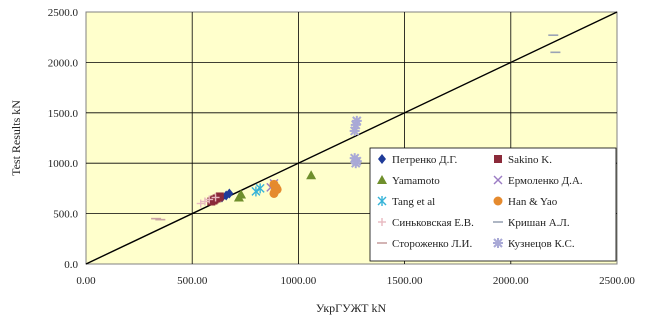 The image size is (653, 321). Describe the element at coordinates (432, 244) in the screenshot. I see `legend-label: Стороженко Л.И.` at that location.